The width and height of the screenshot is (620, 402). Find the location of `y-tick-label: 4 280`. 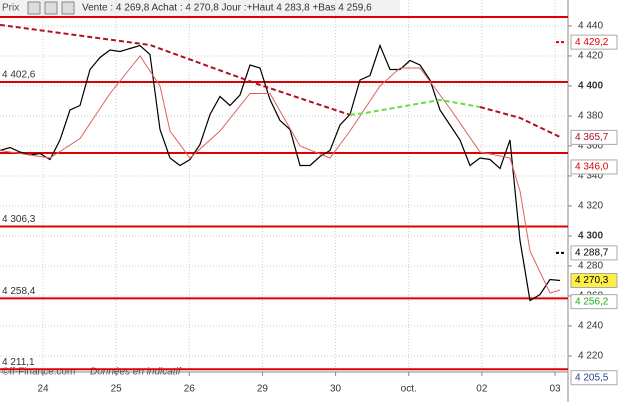

y-tick-label: 4 280 is located at coordinates (590, 266).